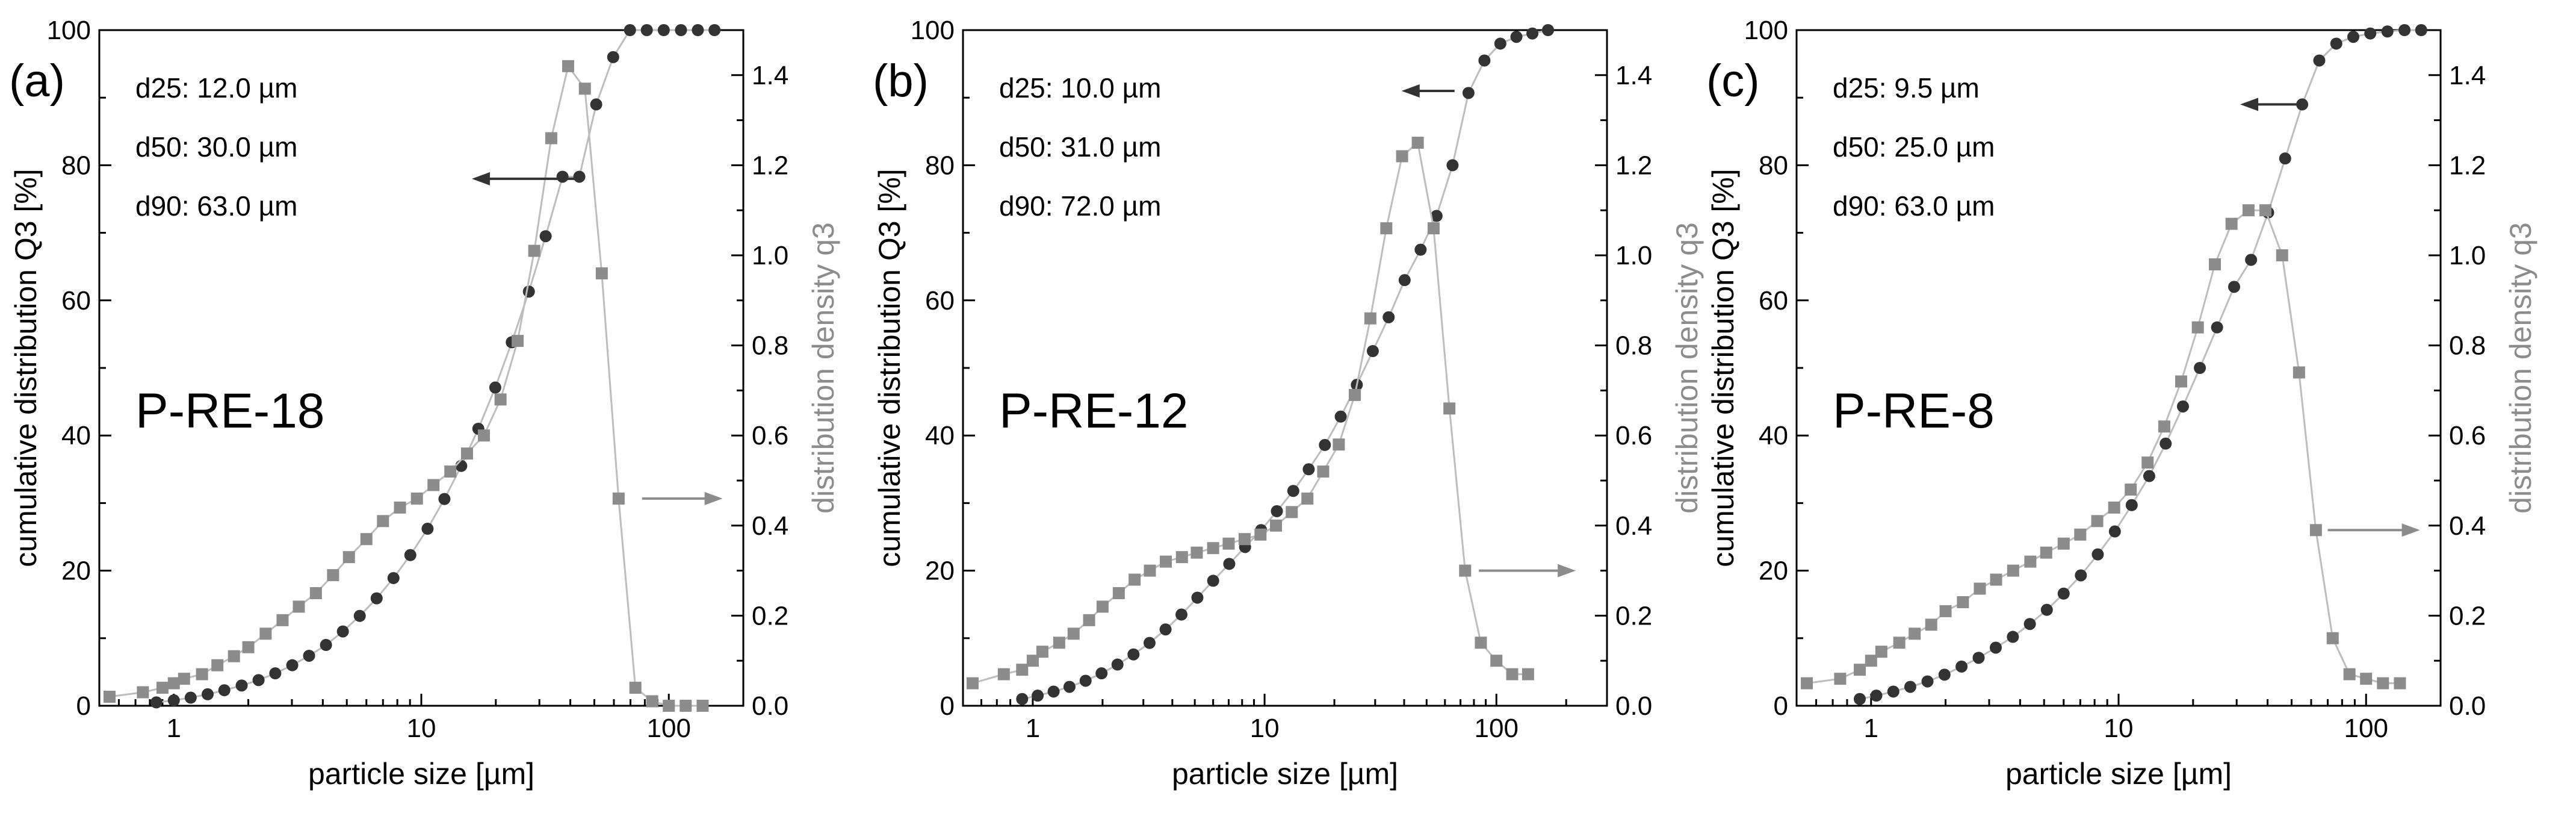 Image resolution: width=2576 pixels, height=825 pixels. Describe the element at coordinates (76, 435) in the screenshot. I see `y-left-tick-label: 40` at that location.